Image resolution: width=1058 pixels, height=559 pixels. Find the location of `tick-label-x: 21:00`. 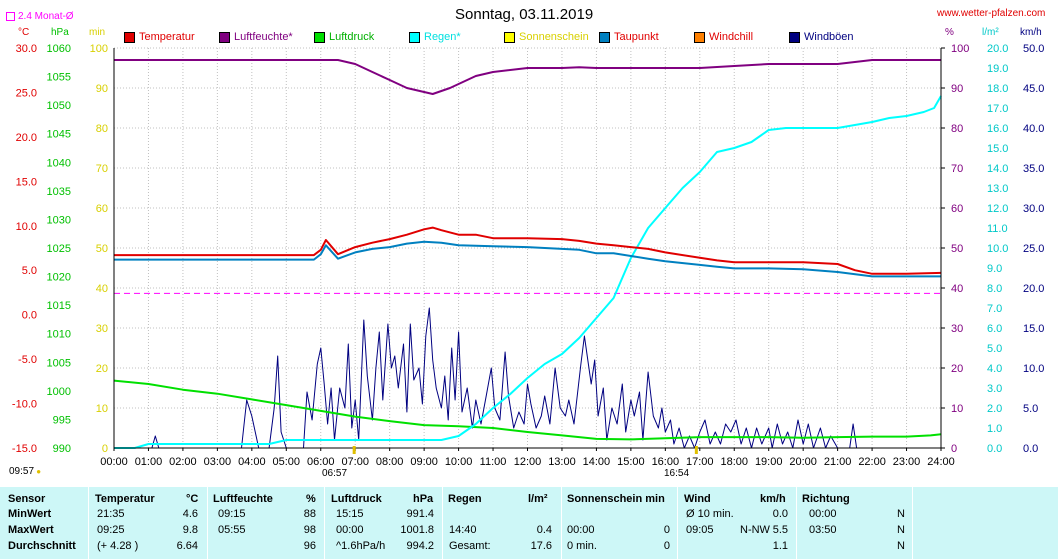

tick-label-x: 21:00 is located at coordinates (838, 462).